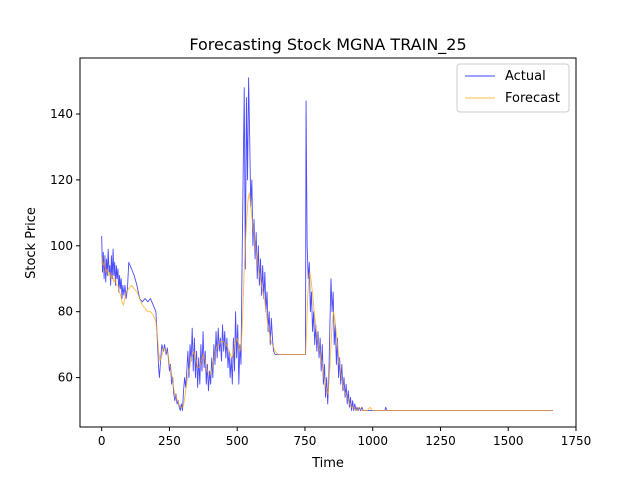 Image resolution: width=640 pixels, height=484 pixels. Describe the element at coordinates (525, 76) in the screenshot. I see `legend-label-actual: Actual` at that location.